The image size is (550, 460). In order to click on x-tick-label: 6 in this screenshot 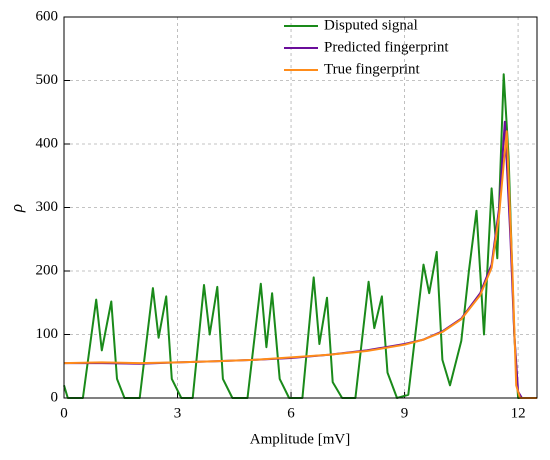, I will do `click(291, 413)`.